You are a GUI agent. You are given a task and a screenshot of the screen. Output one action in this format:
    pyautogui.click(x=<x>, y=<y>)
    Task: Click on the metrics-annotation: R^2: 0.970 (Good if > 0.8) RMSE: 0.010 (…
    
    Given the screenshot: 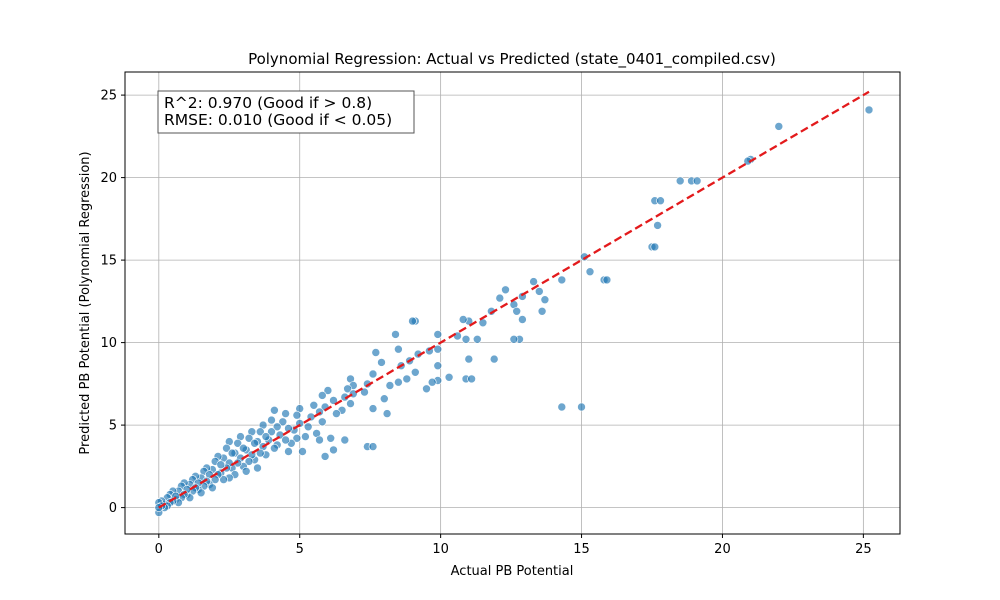 What is the action you would take?
    pyautogui.click(x=286, y=112)
    